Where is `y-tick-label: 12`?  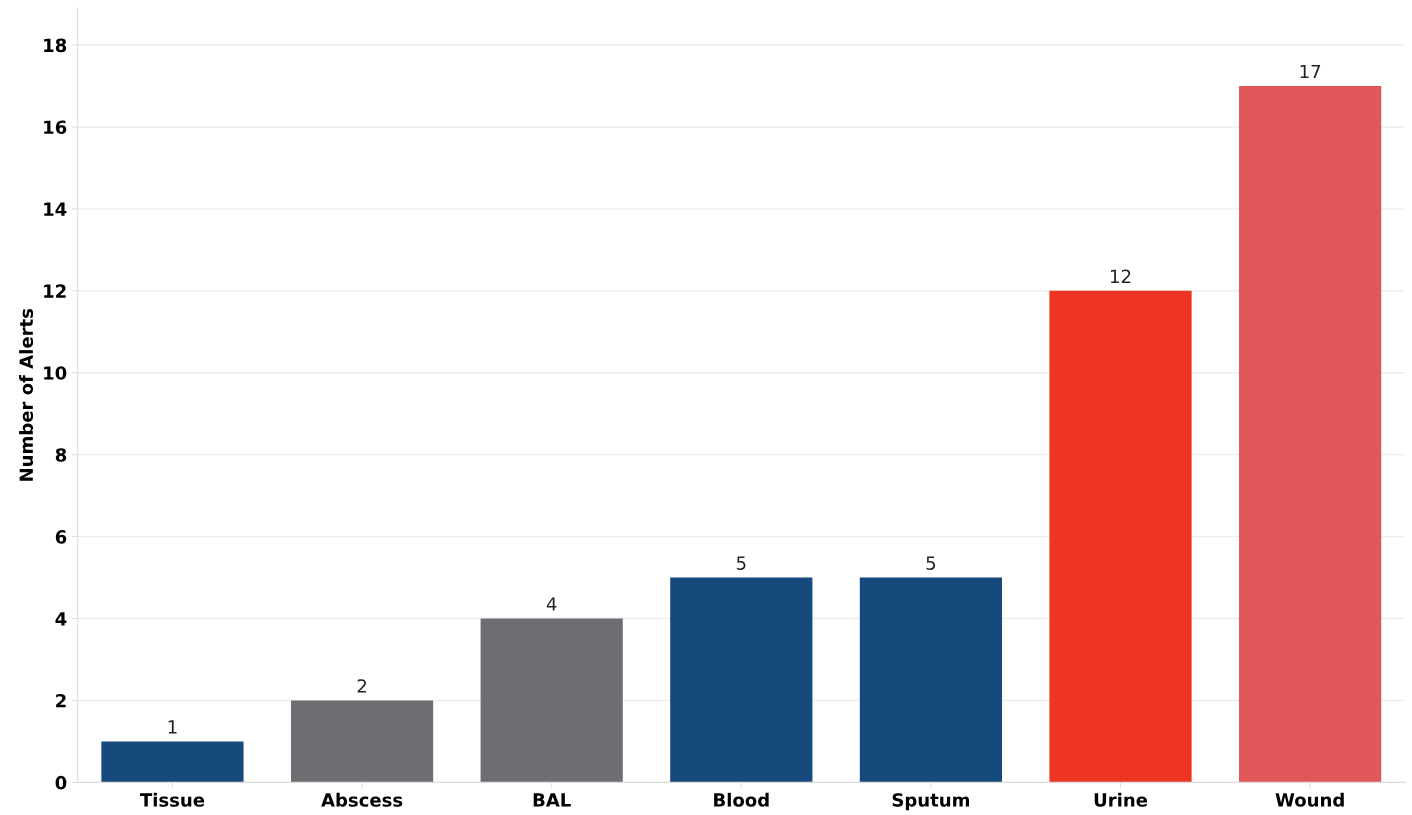 y-tick-label: 12 is located at coordinates (55, 291).